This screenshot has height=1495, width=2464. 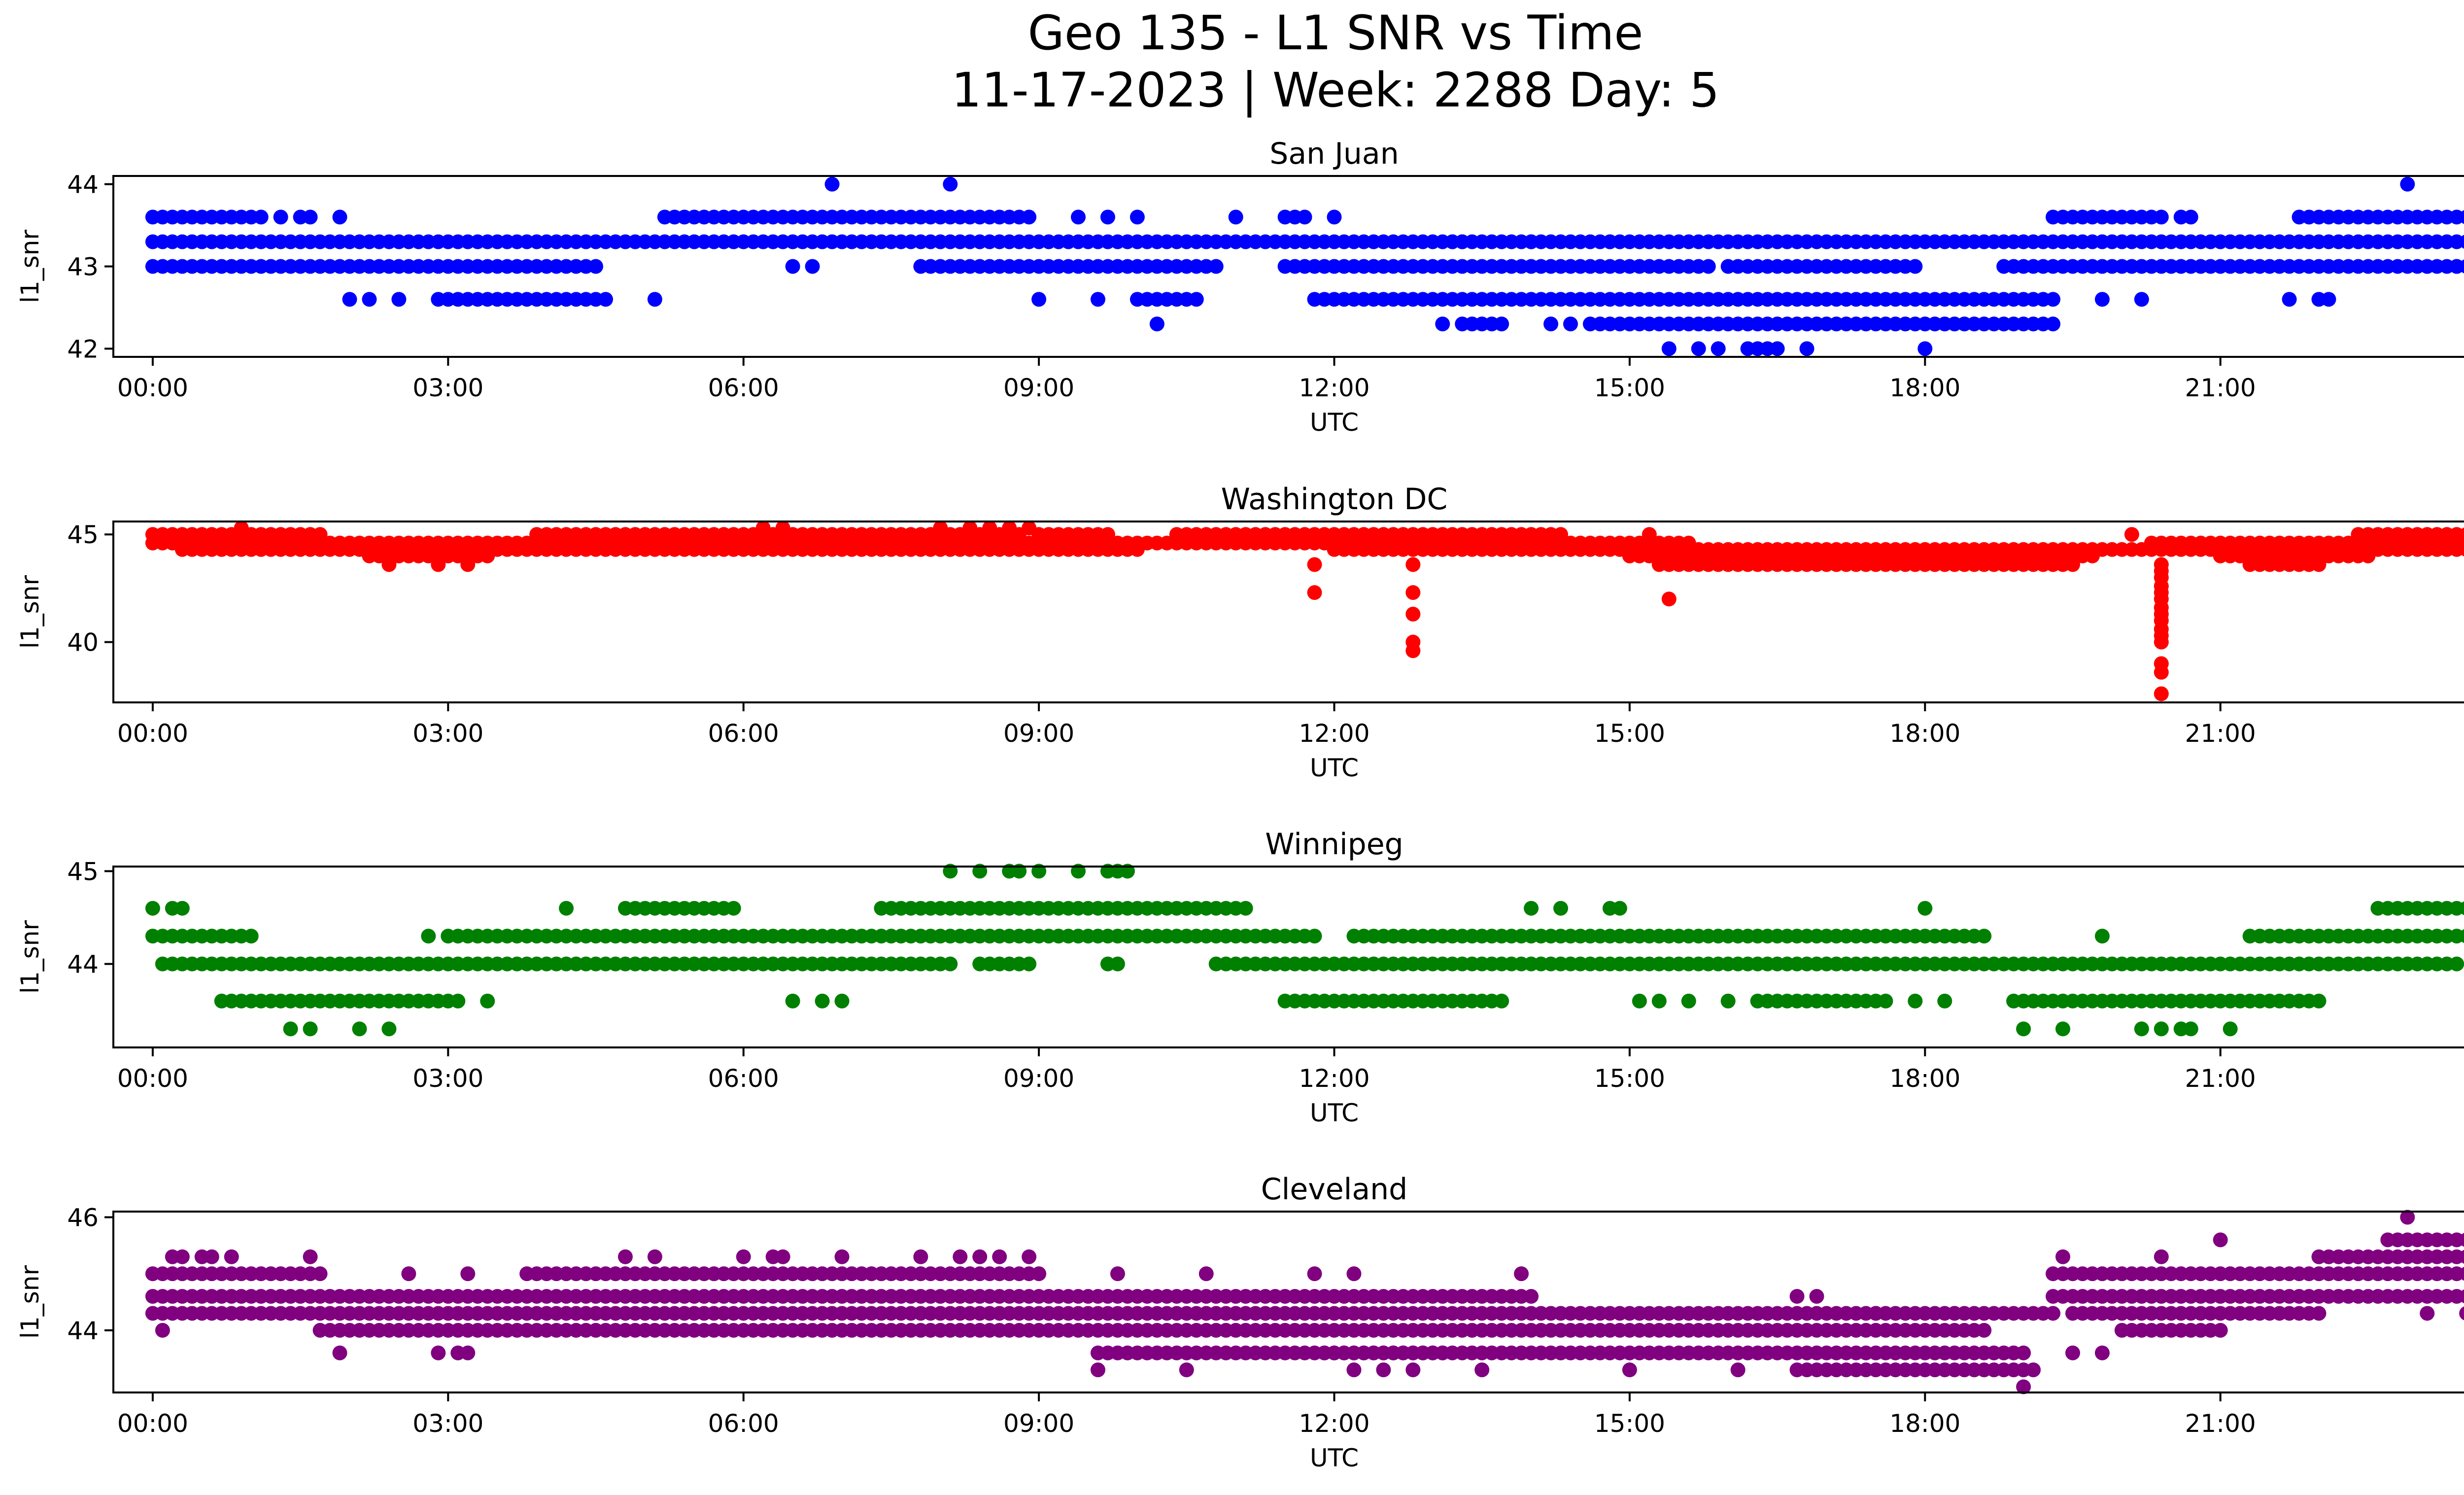 I want to click on x-tick-label: 12:00, so click(x=1334, y=388).